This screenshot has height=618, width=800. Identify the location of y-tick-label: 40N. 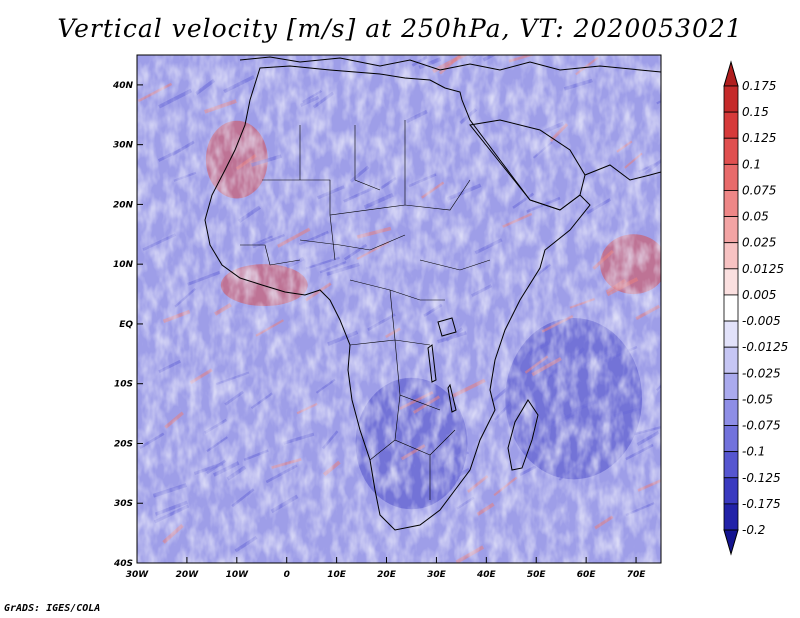
(123, 86).